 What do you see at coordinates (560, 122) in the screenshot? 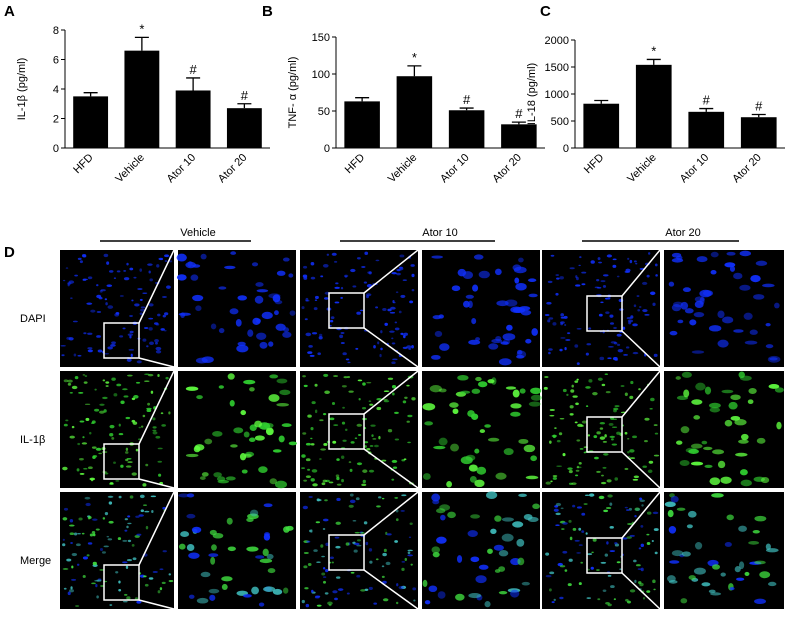
I see `y-tick-label: 500` at bounding box center [560, 122].